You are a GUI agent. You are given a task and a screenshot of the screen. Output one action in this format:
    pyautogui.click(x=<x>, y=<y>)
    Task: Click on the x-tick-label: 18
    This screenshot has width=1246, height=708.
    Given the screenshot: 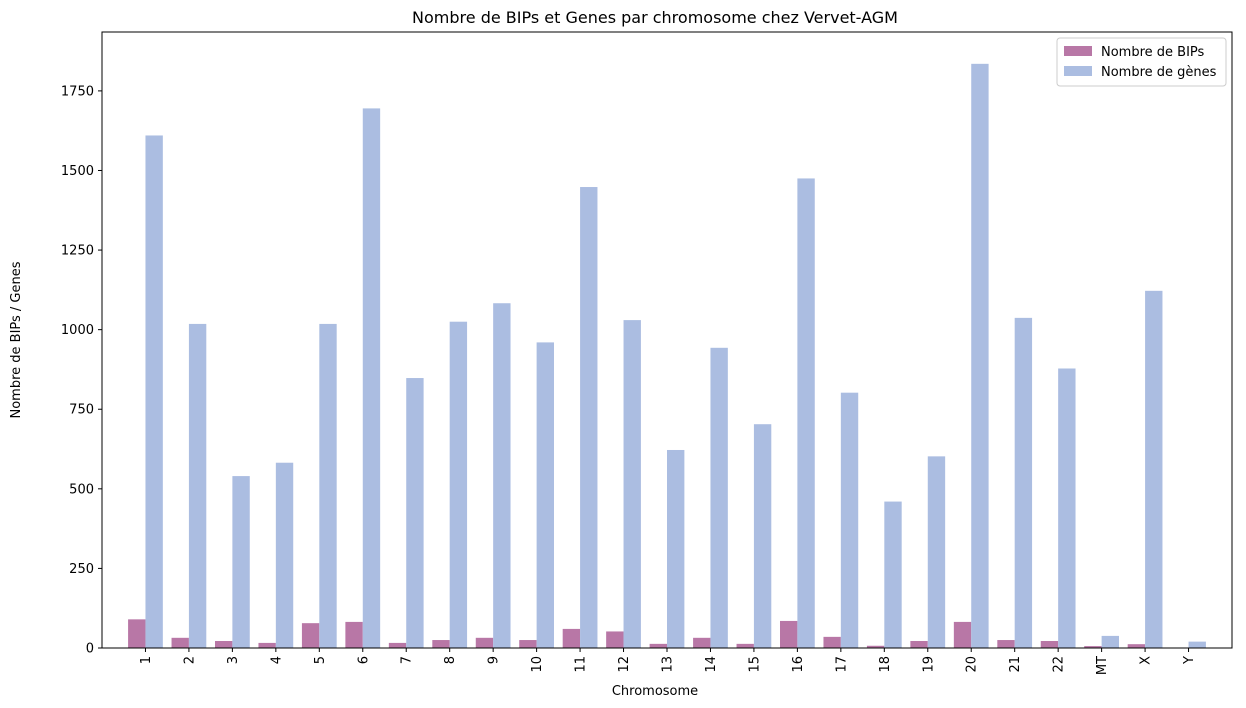 What is the action you would take?
    pyautogui.click(x=885, y=664)
    